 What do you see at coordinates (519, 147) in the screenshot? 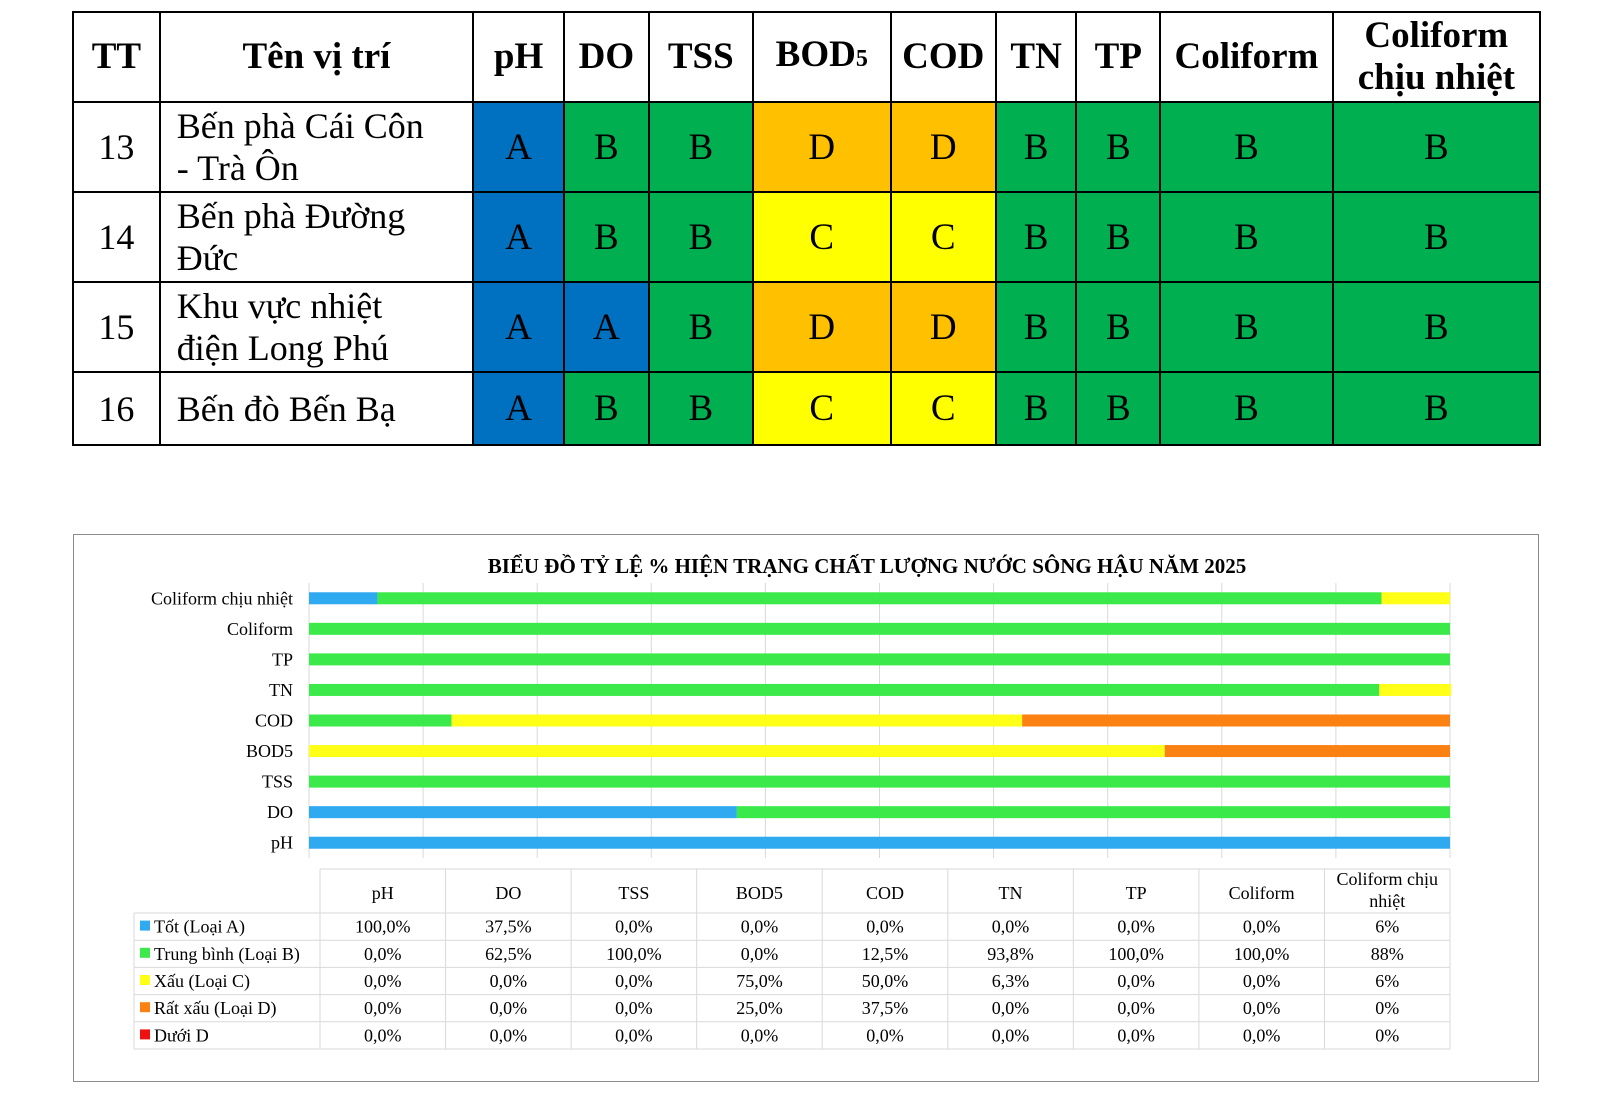
I see `grade-cell-ph: A` at bounding box center [519, 147].